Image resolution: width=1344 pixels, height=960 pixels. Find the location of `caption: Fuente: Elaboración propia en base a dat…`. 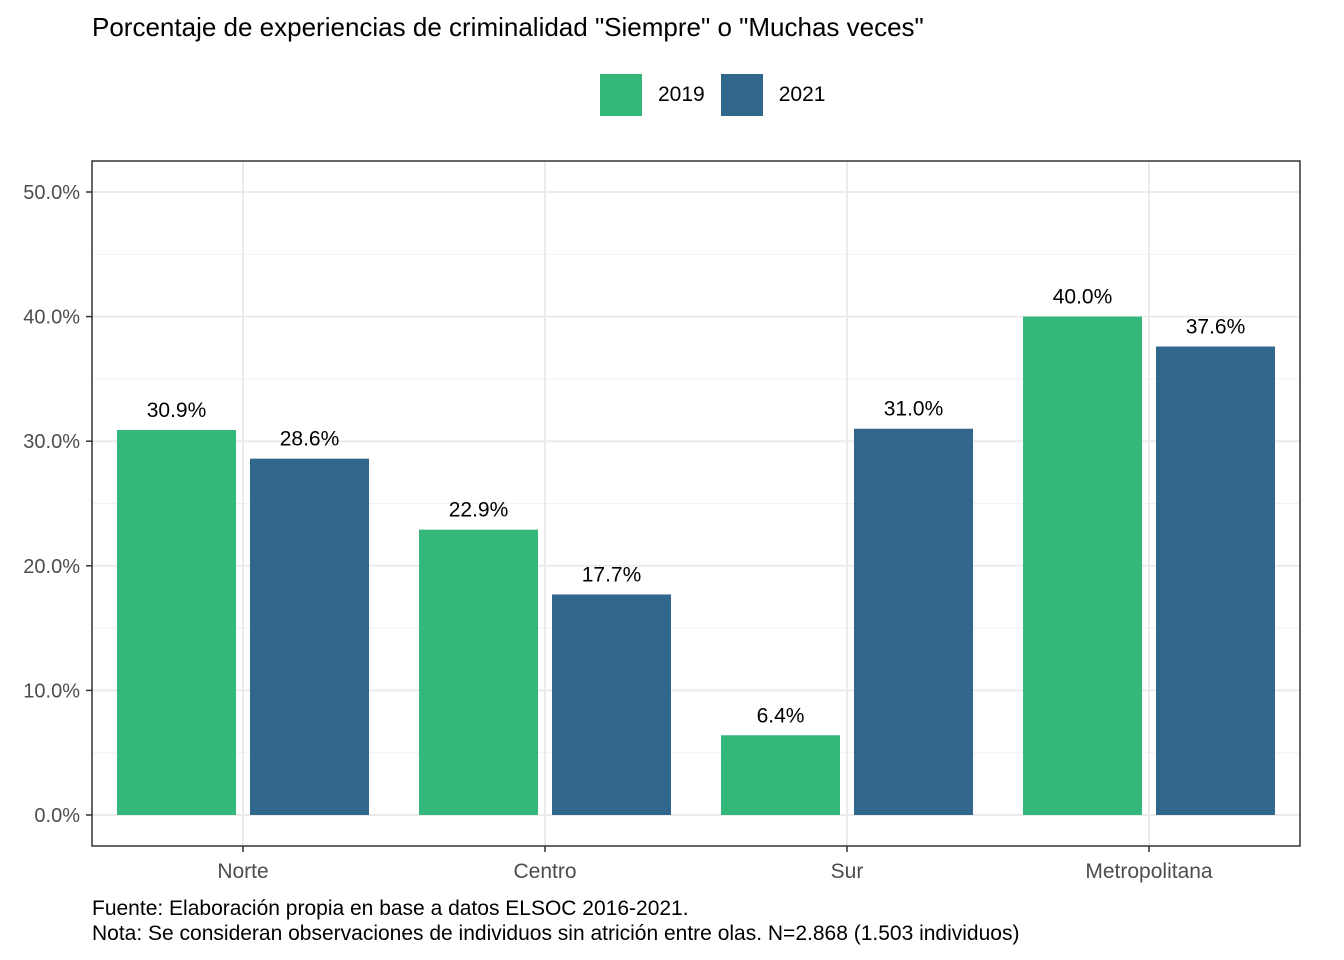

caption: Fuente: Elaboración propia en base a dat… is located at coordinates (555, 921).